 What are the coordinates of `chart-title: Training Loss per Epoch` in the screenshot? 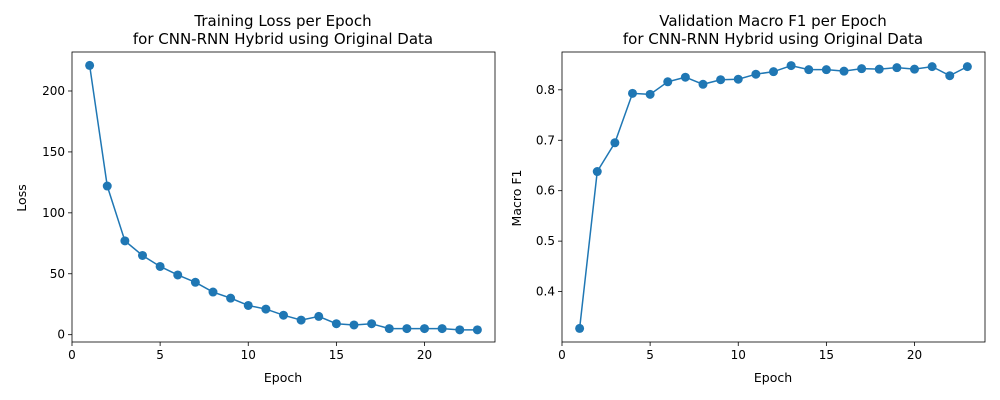 It's located at (282, 21).